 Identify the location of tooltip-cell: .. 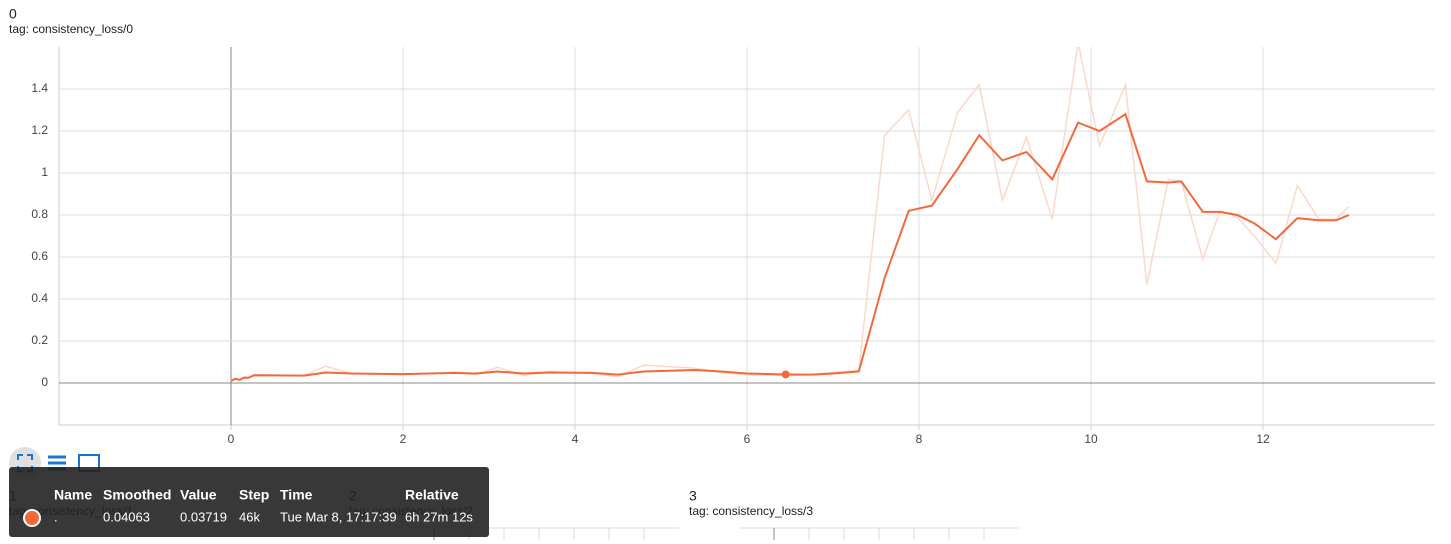
(56, 516).